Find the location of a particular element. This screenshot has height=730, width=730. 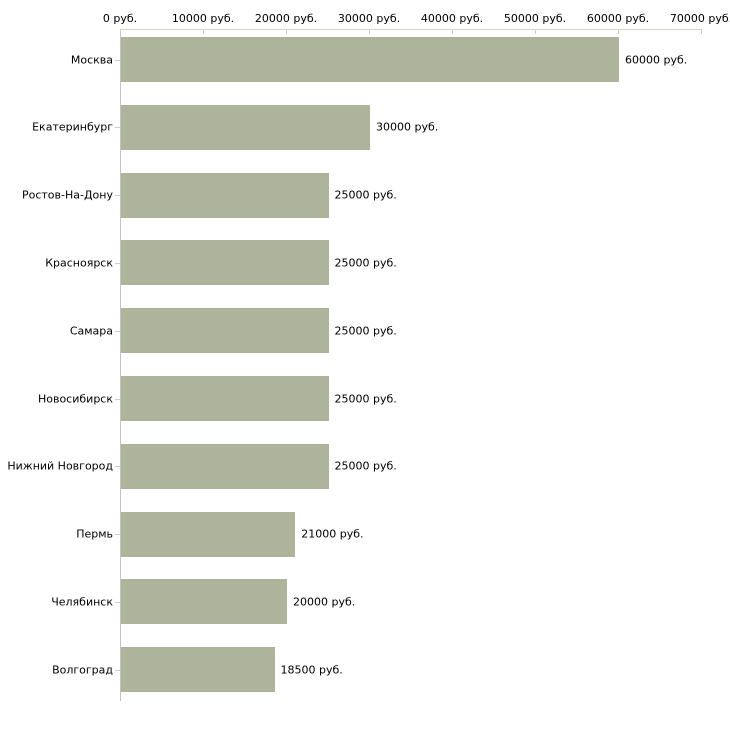

value-label: 20000 руб. is located at coordinates (324, 602).